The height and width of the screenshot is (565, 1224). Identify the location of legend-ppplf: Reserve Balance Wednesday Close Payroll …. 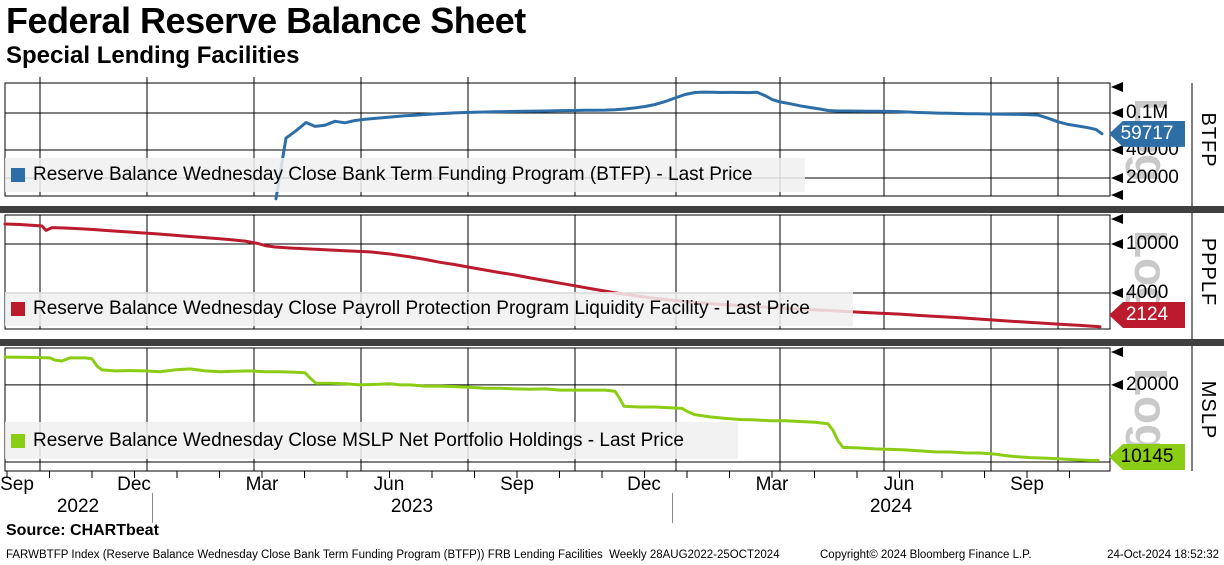
(429, 309).